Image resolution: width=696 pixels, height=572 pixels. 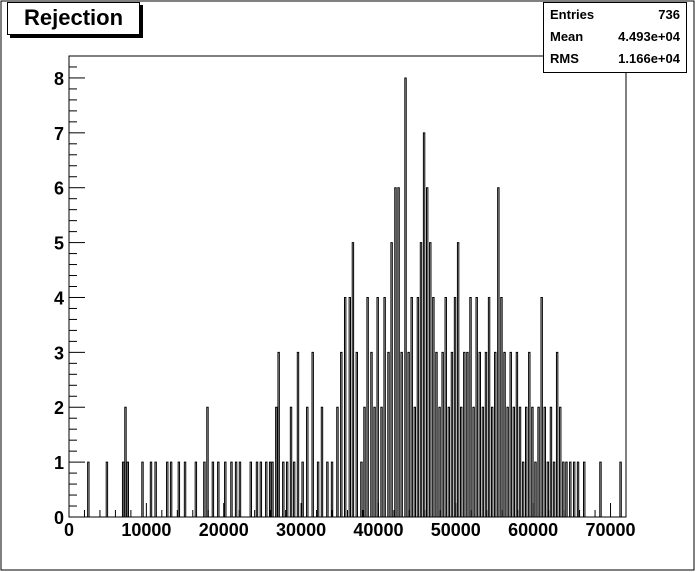 I want to click on stat-value-entries: 736, so click(x=669, y=14).